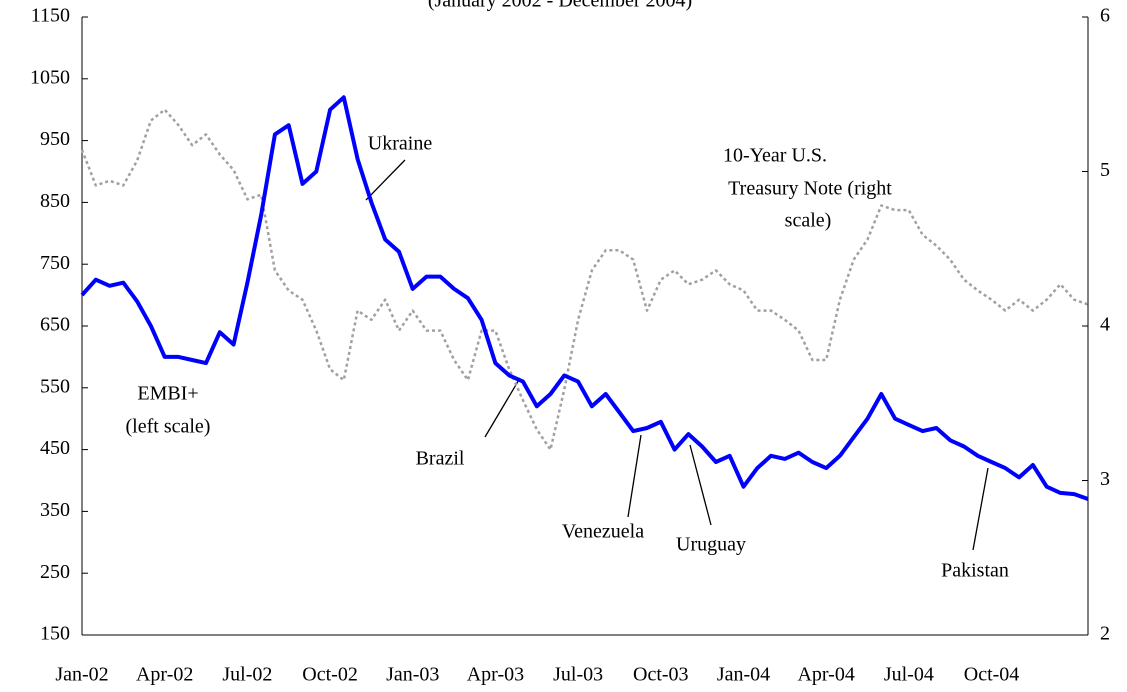 The width and height of the screenshot is (1127, 692). I want to click on y-tick-label: 750, so click(55, 263).